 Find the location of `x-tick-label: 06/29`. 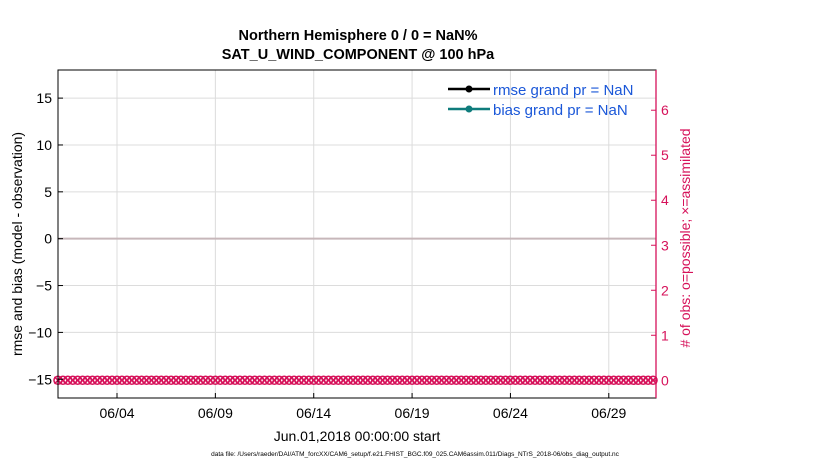

x-tick-label: 06/29 is located at coordinates (608, 413).